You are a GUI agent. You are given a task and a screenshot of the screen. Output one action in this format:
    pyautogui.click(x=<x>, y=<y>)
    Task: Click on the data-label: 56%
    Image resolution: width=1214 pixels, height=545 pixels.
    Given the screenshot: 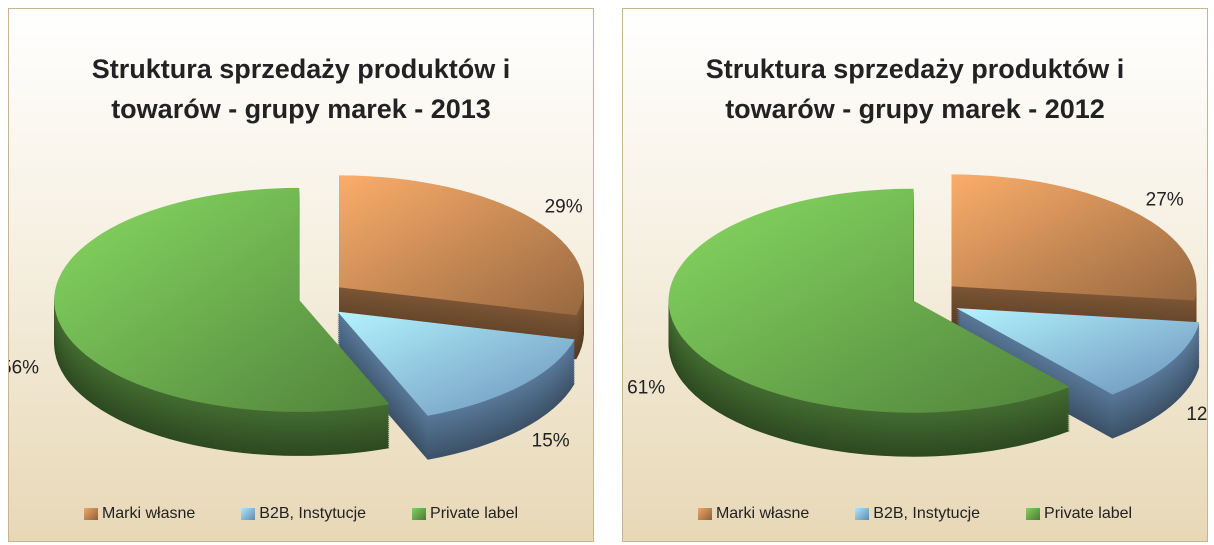 What is the action you would take?
    pyautogui.click(x=24, y=367)
    